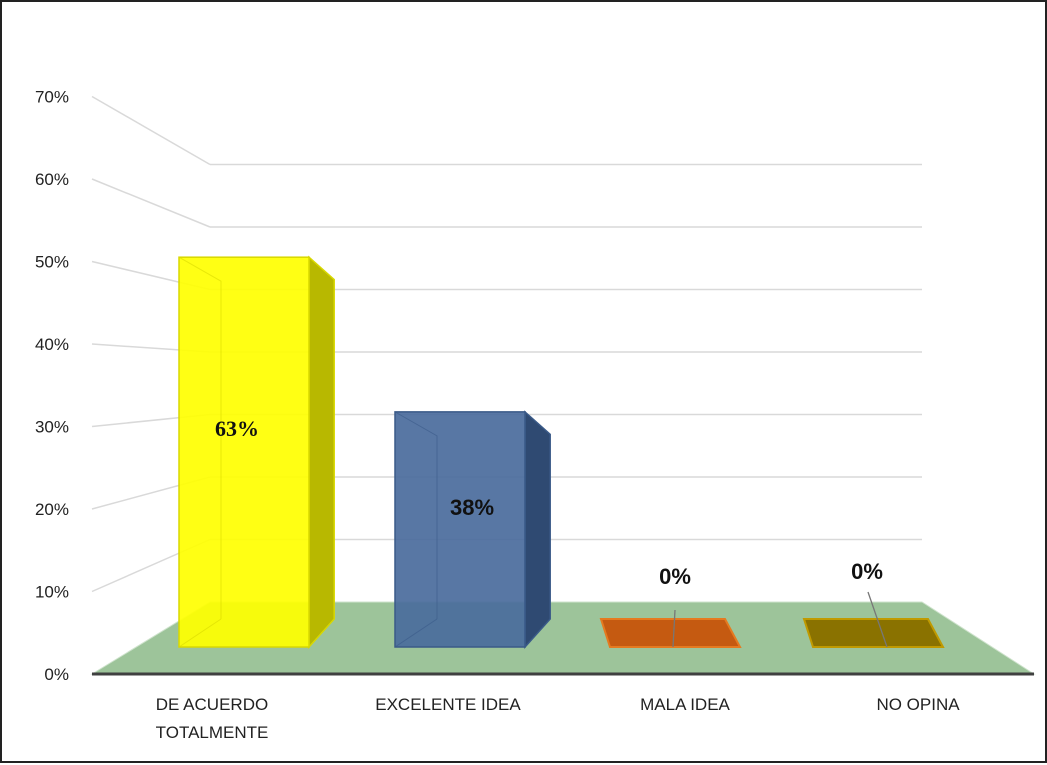  I want to click on y-tick-label: 10%, so click(52, 592).